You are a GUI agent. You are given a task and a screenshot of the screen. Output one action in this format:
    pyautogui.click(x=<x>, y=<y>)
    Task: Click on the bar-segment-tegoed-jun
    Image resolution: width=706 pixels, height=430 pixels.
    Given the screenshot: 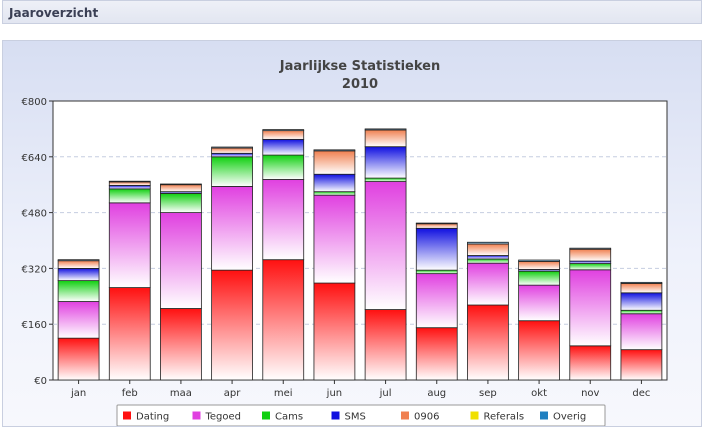 What is the action you would take?
    pyautogui.click(x=334, y=239)
    